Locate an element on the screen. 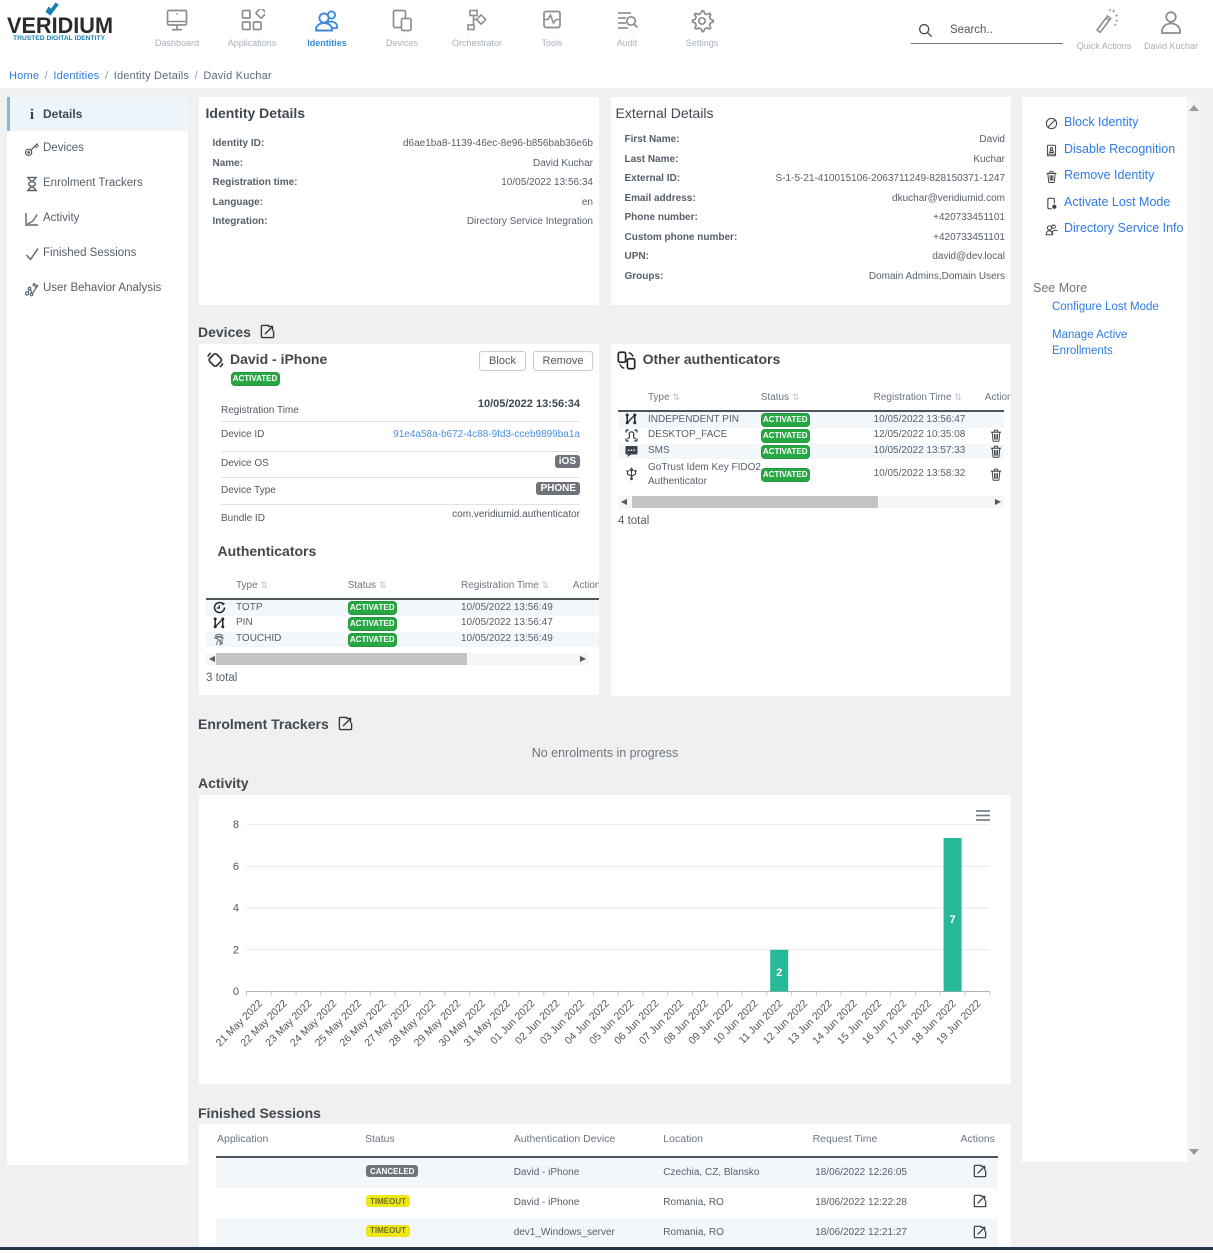 This screenshot has width=1213, height=1253. svg-text: 4 is located at coordinates (236, 909).